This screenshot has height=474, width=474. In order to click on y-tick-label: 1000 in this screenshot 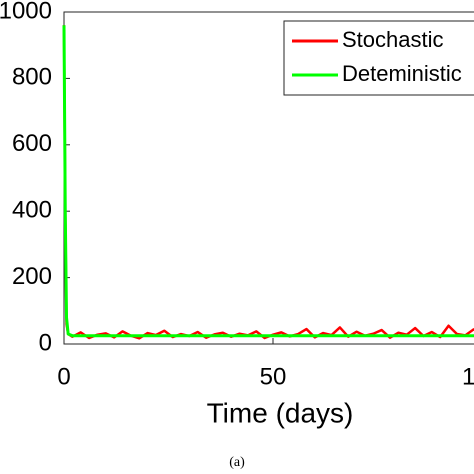, I will do `click(26, 12)`.